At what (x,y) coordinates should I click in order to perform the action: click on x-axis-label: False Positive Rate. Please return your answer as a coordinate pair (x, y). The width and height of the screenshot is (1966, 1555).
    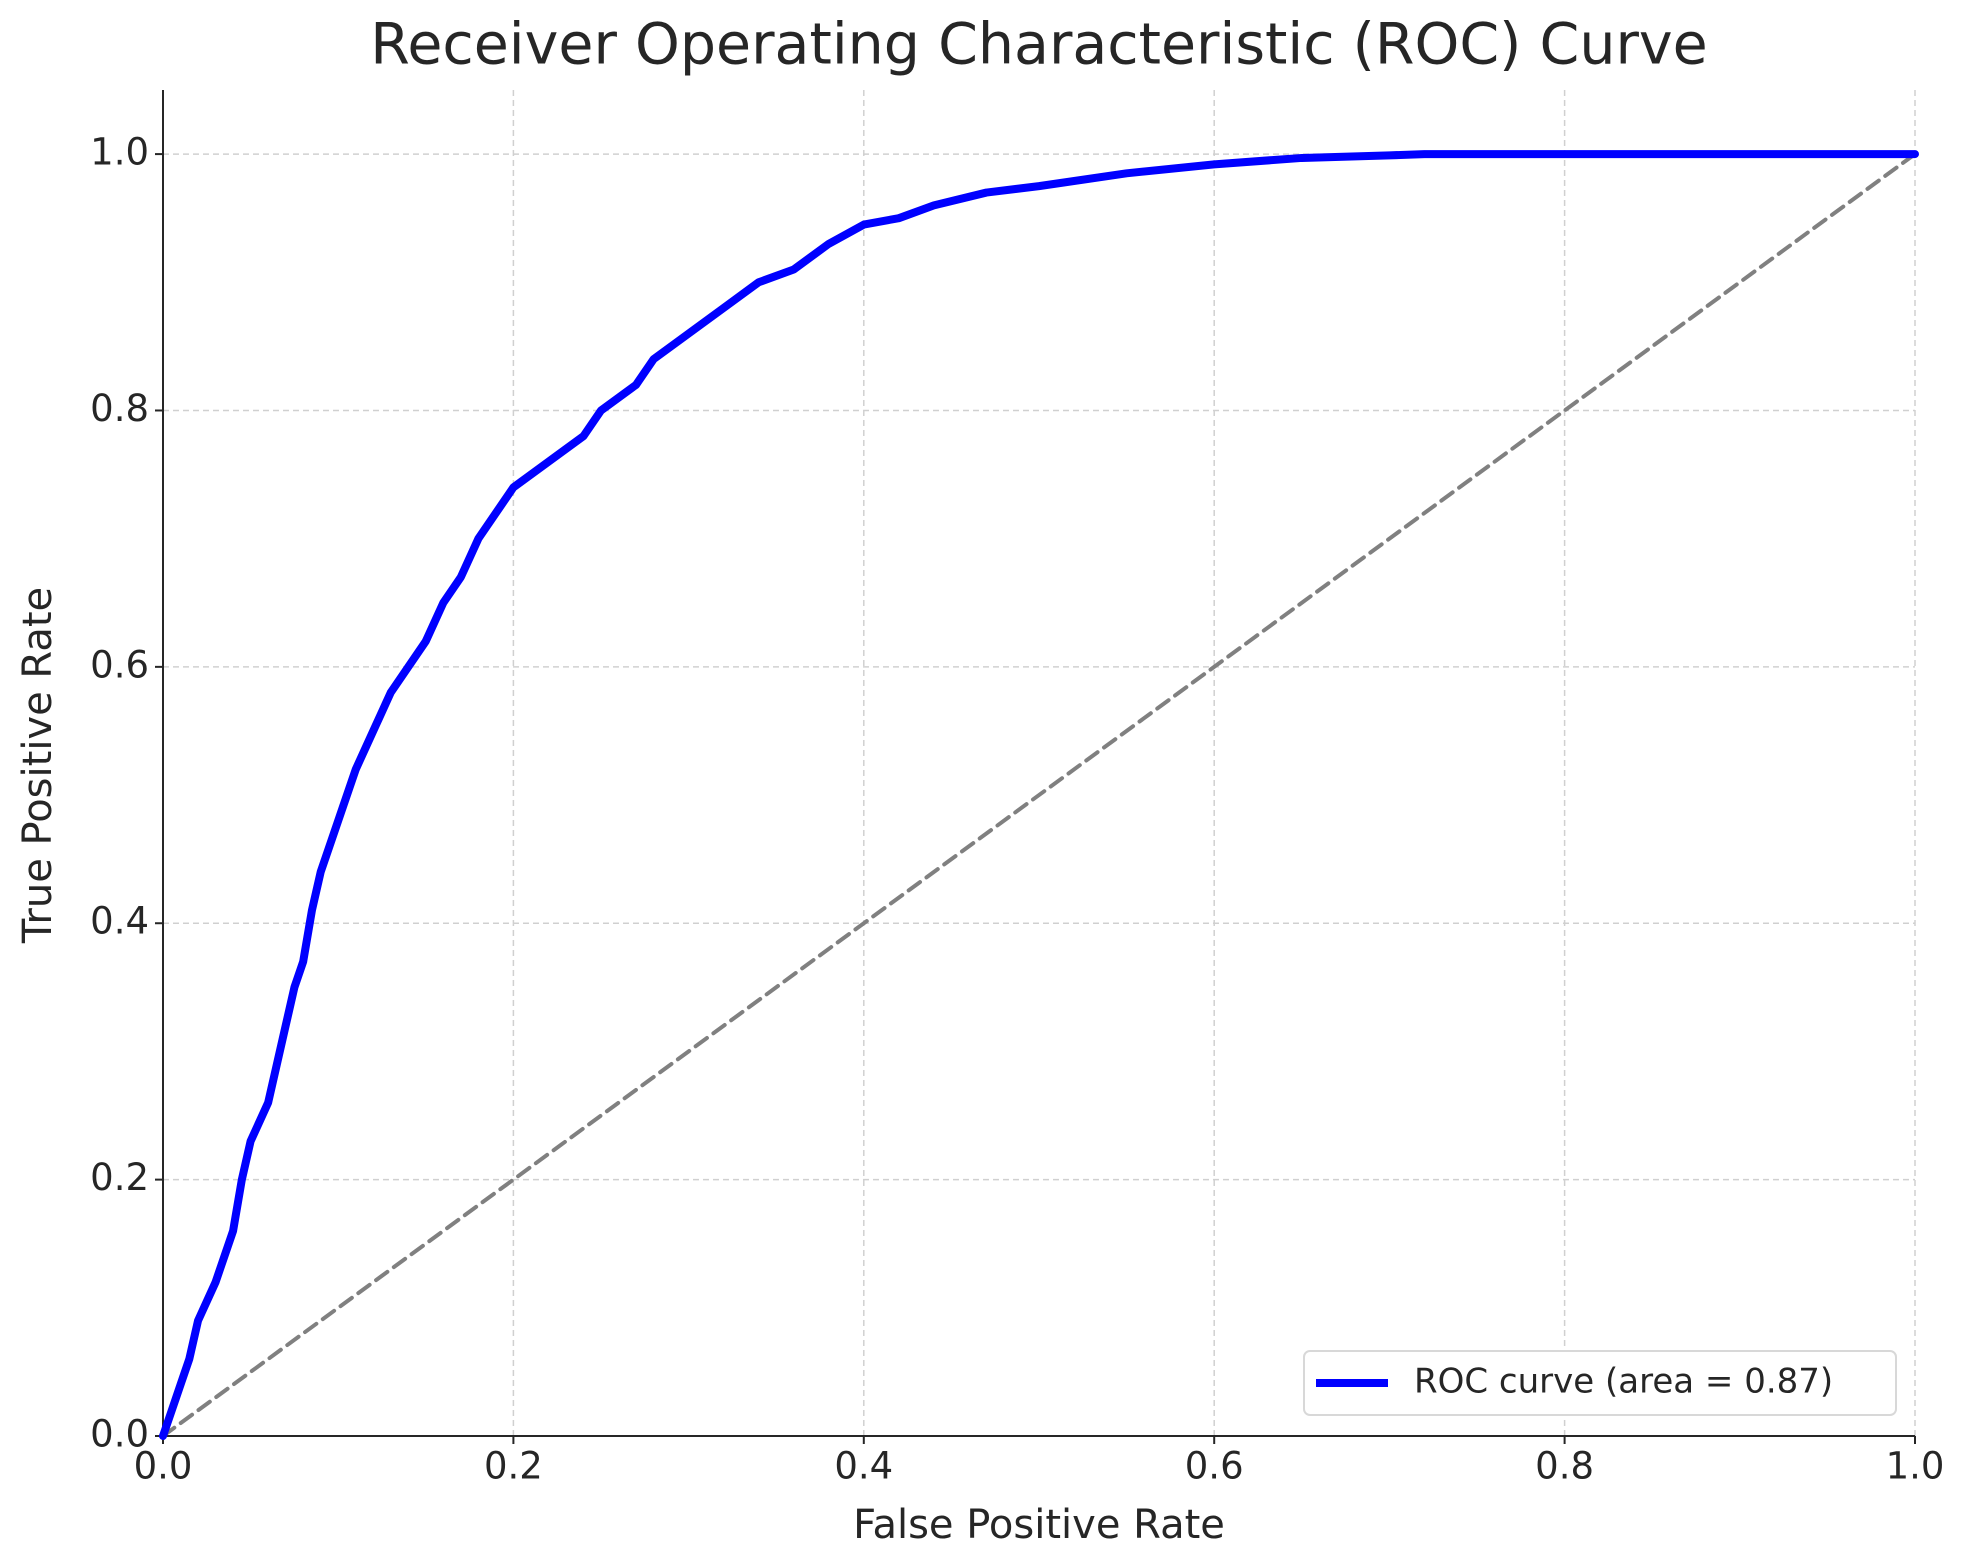
    Looking at the image, I should click on (1039, 1525).